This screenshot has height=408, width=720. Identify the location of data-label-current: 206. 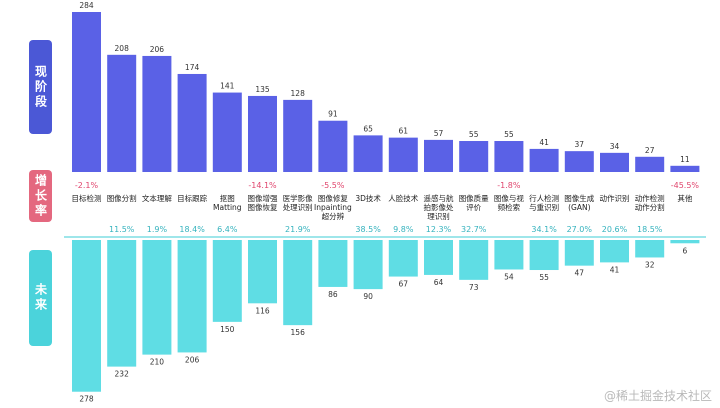
(157, 49).